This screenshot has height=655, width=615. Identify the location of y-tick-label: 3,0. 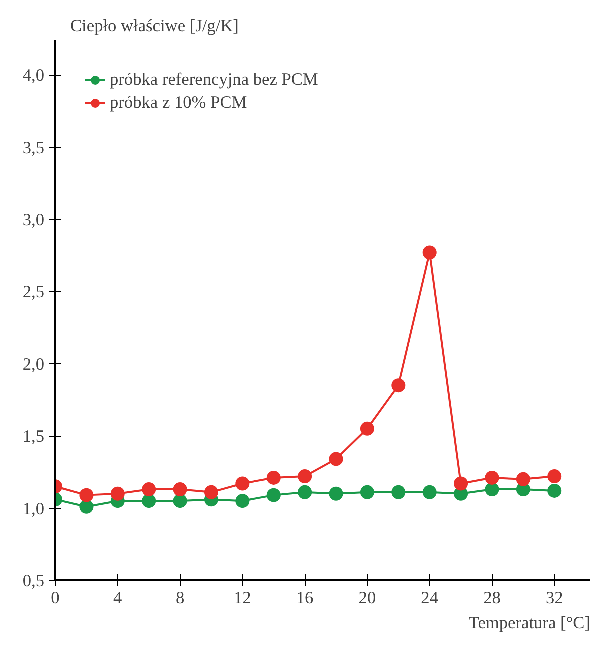
(33, 220).